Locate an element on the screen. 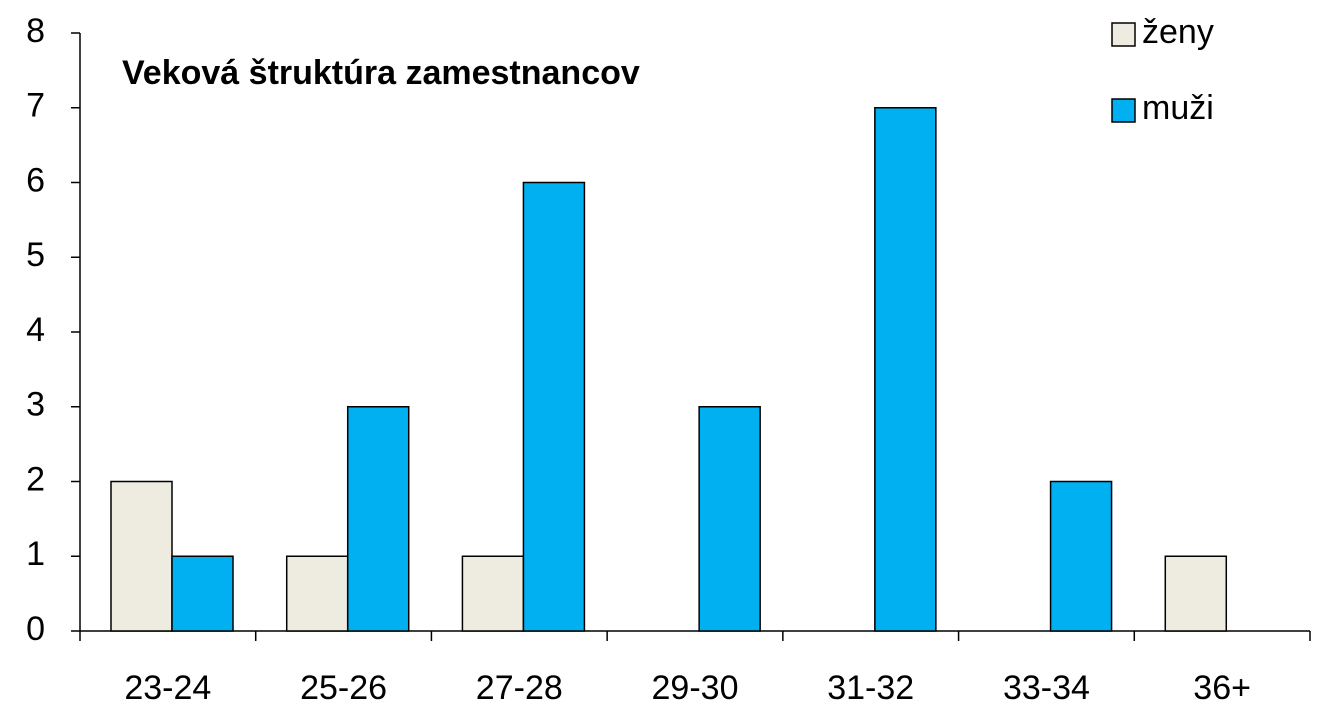 Image resolution: width=1325 pixels, height=712 pixels. legend-label: muži is located at coordinates (1178, 108).